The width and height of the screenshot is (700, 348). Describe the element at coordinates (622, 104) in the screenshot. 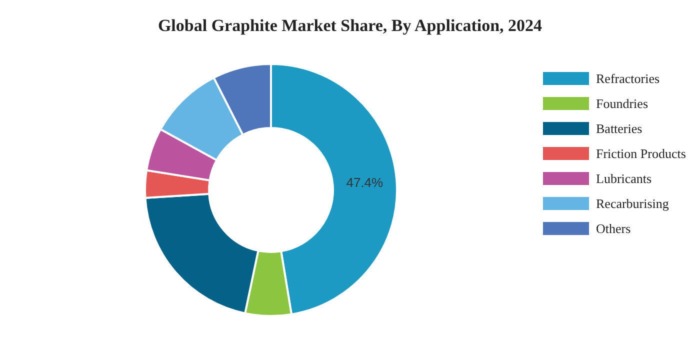

I see `legend-label: Foundries` at that location.